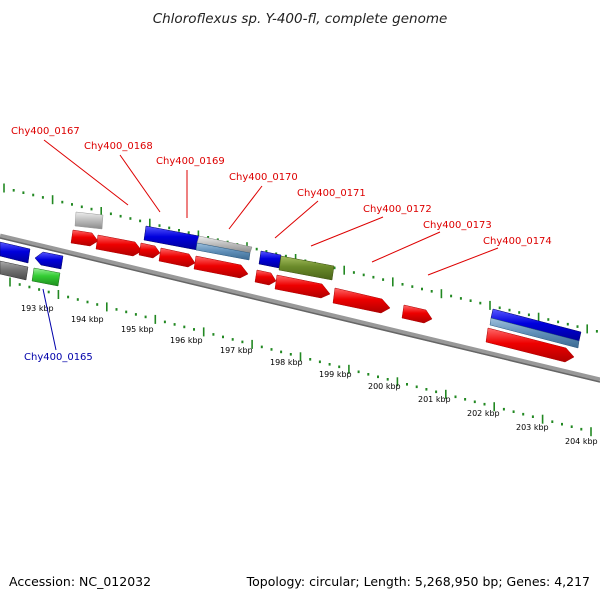 This screenshot has height=600, width=600. I want to click on feature-gray, so click(89, 220).